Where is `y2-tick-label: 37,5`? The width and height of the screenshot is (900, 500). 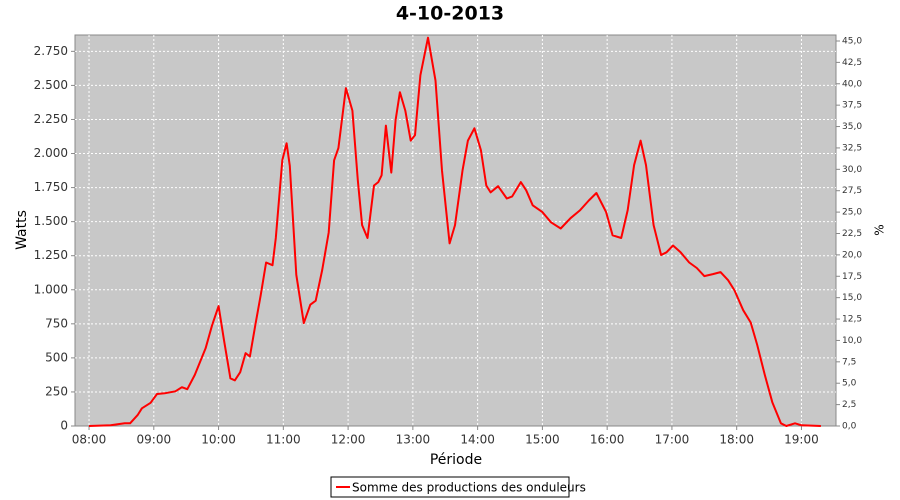
y2-tick-label: 37,5 is located at coordinates (852, 106).